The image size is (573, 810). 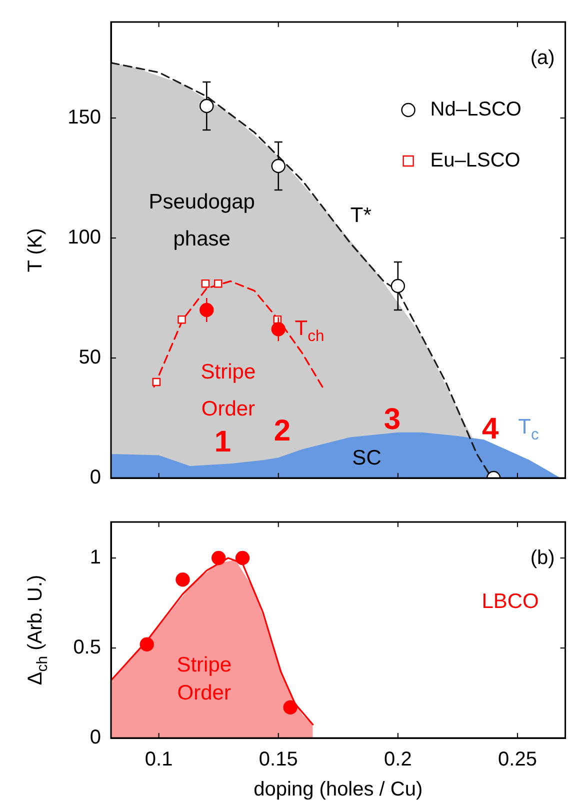 What do you see at coordinates (476, 109) in the screenshot?
I see `legend-label: Nd–LSCO` at bounding box center [476, 109].